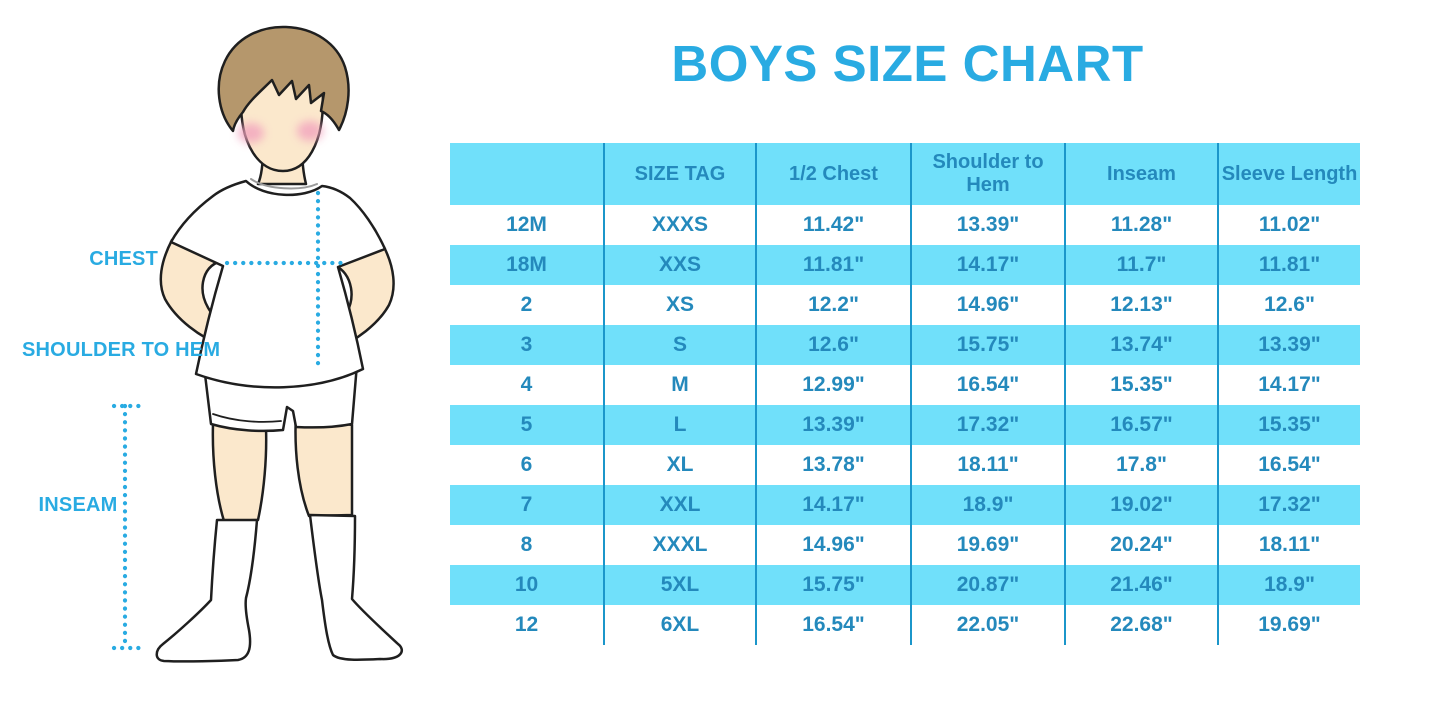  What do you see at coordinates (679, 305) in the screenshot?
I see `measurement-cell: XS` at bounding box center [679, 305].